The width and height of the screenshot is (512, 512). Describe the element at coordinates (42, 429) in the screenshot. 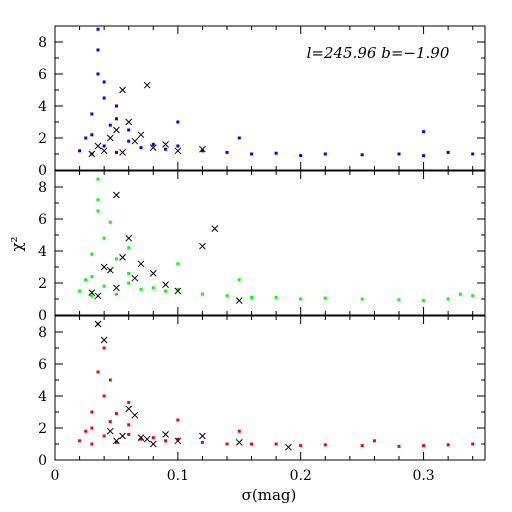

I see `y-tick-label: 2` at that location.